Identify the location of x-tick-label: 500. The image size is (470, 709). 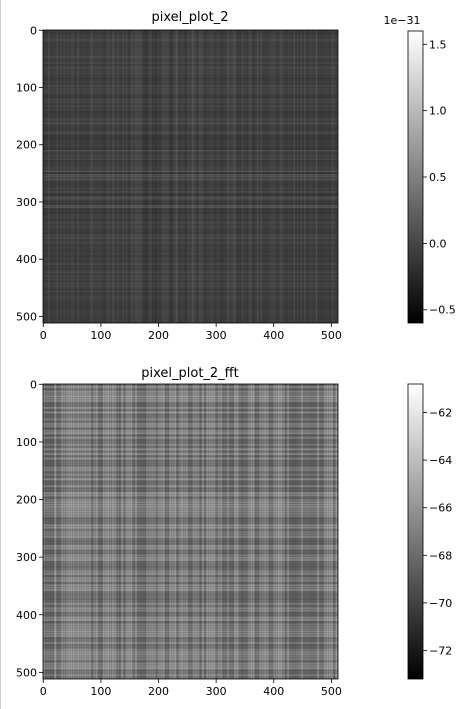
(331, 335).